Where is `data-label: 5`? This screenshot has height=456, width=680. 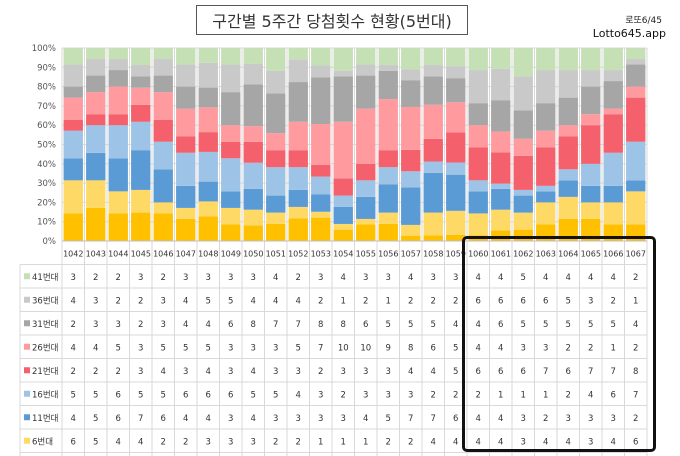
data-label: 5 is located at coordinates (545, 325).